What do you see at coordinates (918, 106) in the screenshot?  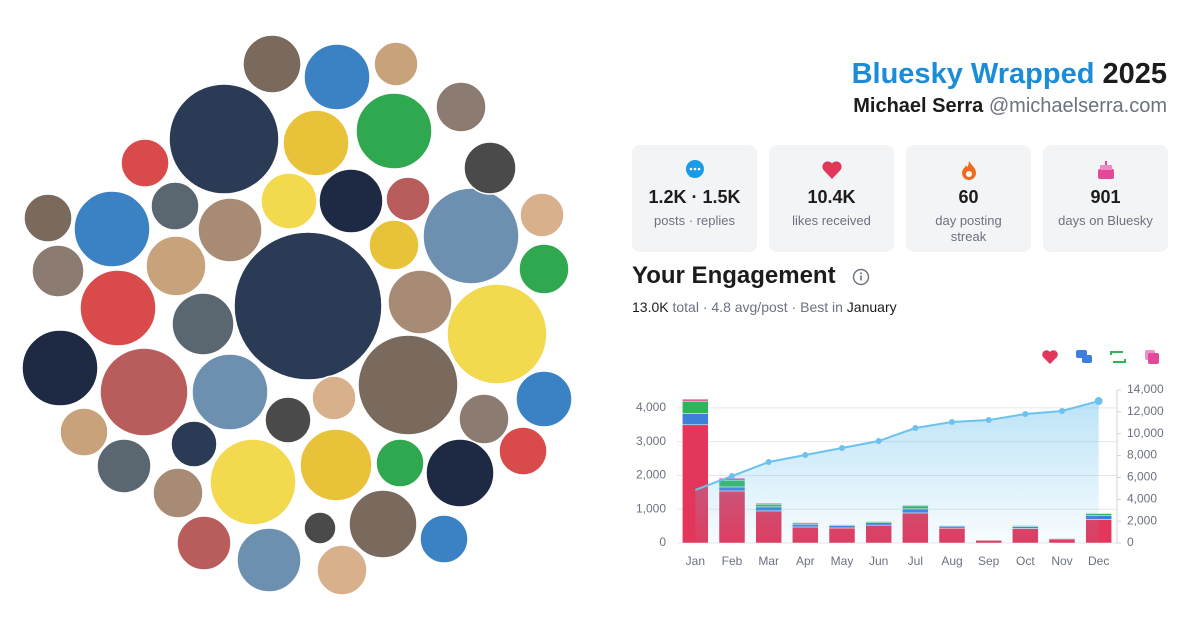 I see `user-name: Michael Serra` at bounding box center [918, 106].